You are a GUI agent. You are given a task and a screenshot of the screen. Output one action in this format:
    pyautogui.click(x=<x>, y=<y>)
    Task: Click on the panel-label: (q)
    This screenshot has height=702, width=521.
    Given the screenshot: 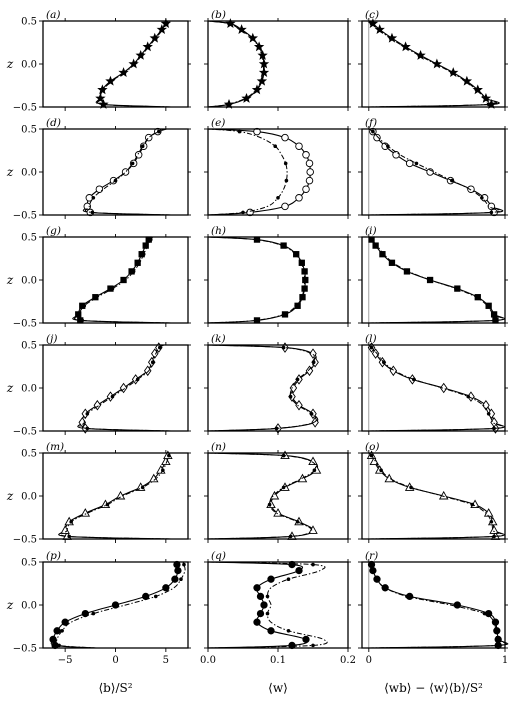 What is the action you would take?
    pyautogui.click(x=218, y=556)
    